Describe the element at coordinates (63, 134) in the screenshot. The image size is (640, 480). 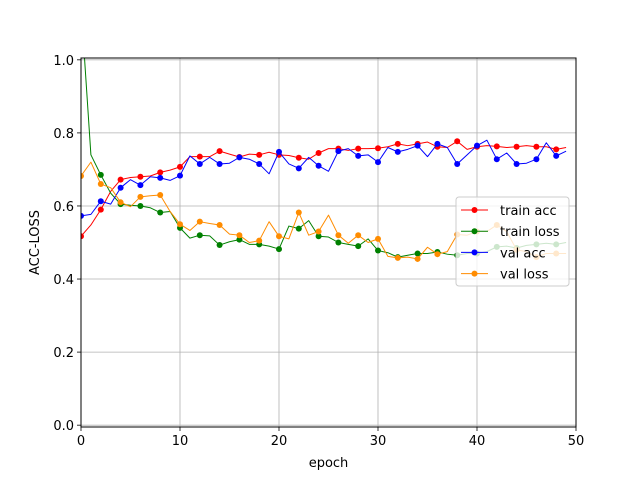
I see `y-tick-label: 0.8` at that location.